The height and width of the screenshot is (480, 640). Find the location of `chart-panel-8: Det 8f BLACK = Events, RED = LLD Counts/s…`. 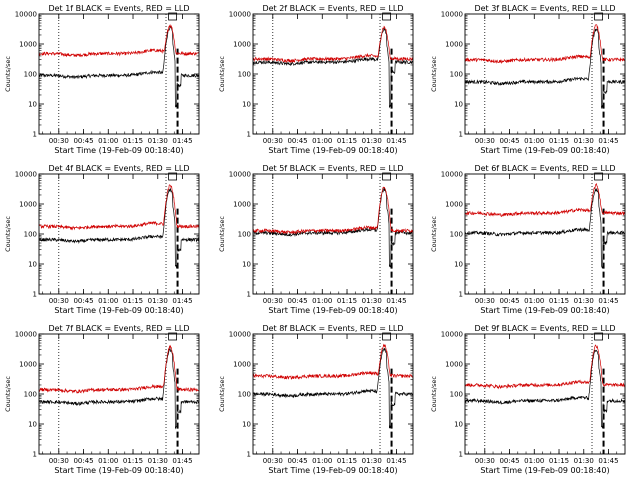

chart-panel-8: Det 8f BLACK = Events, RED = LLD Counts/s… is located at coordinates (316, 399).